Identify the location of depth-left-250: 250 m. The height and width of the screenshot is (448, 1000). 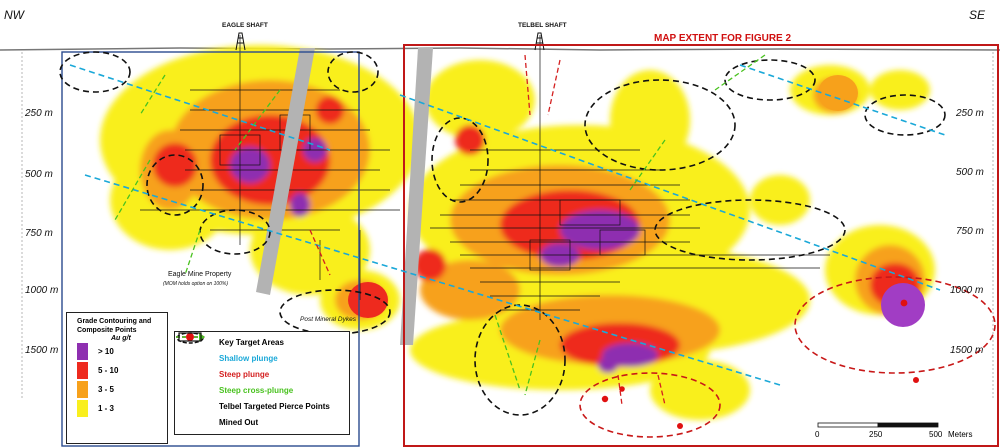
(39, 113).